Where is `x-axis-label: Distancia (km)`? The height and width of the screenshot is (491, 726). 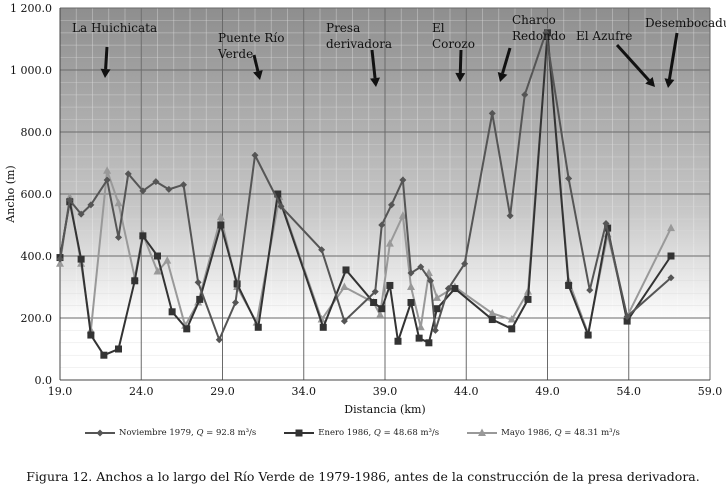
x-axis-label: Distancia (km) is located at coordinates (384, 409).